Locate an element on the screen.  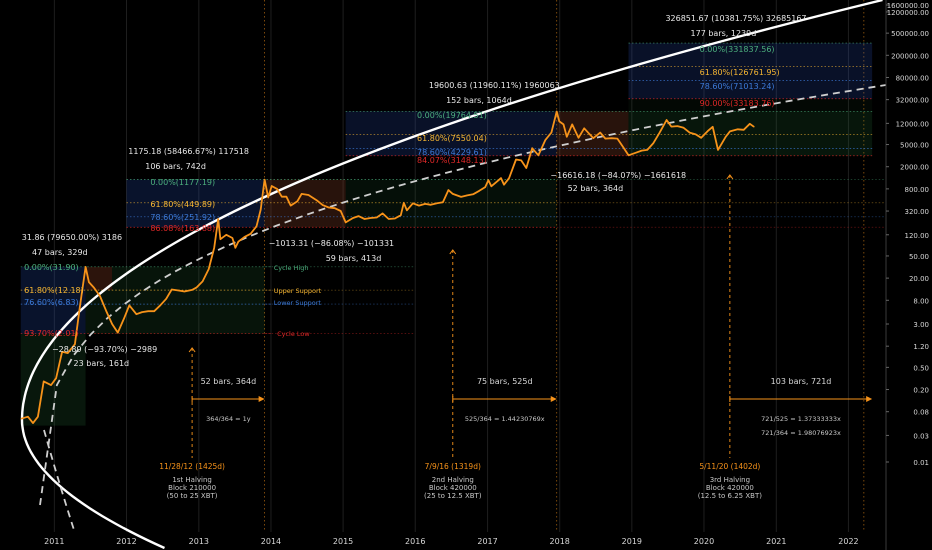
cycle-annotation-c1-top-pct: 31.86 (79650.00%) 3186 is located at coordinates (72, 237).